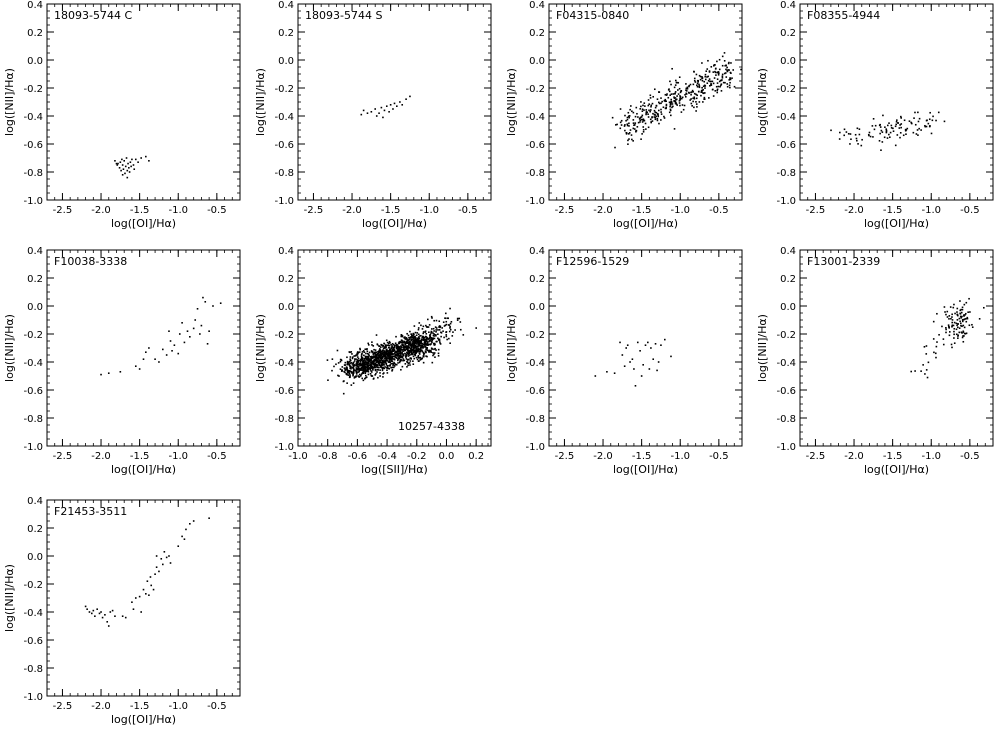 Image resolution: width=1002 pixels, height=732 pixels. What do you see at coordinates (645, 348) in the screenshot?
I see `plot-frame` at bounding box center [645, 348].